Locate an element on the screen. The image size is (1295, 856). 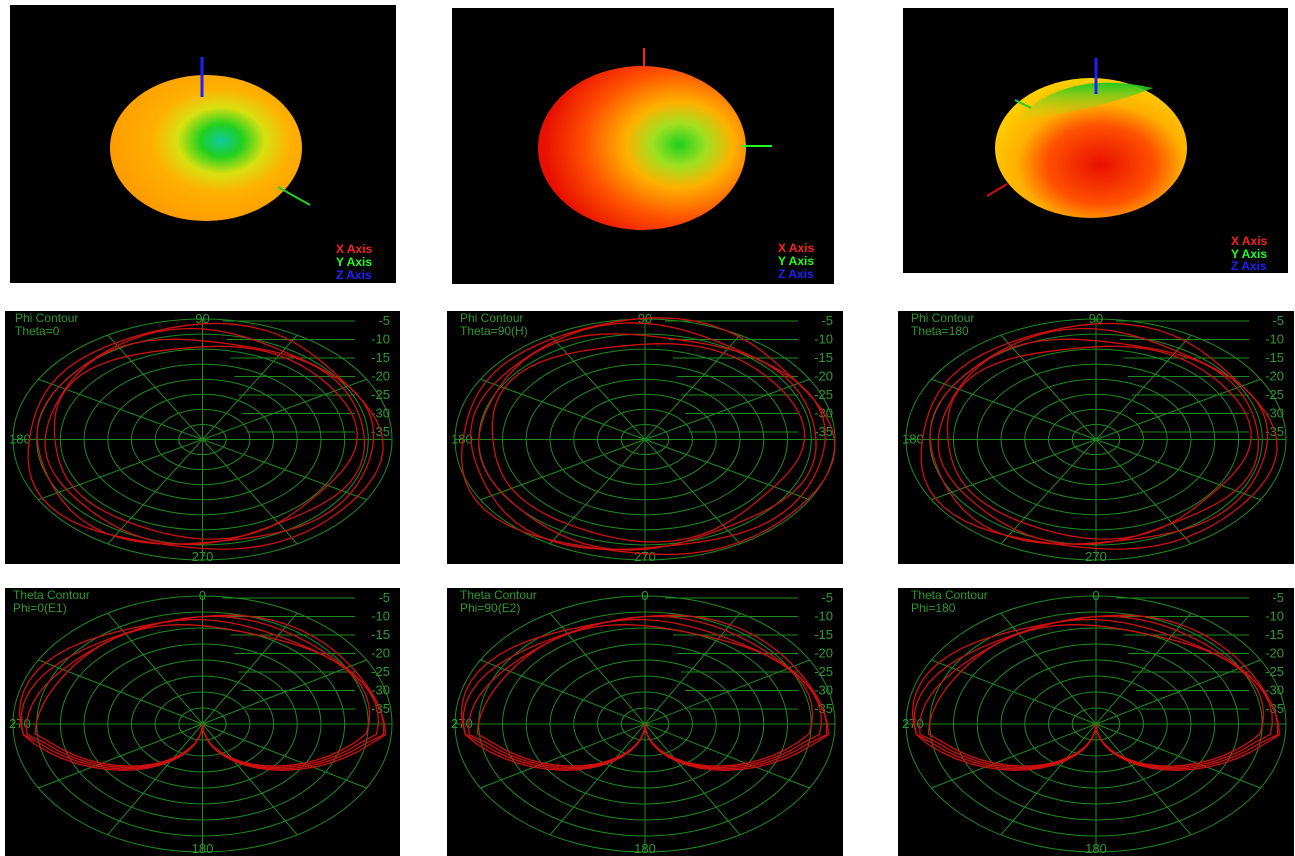
plot-subtitle: Phi=0(E1) is located at coordinates (40, 608).